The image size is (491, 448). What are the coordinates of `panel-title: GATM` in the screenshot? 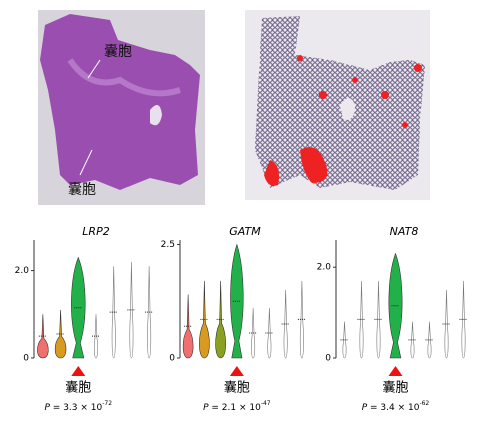 It's located at (245, 231).